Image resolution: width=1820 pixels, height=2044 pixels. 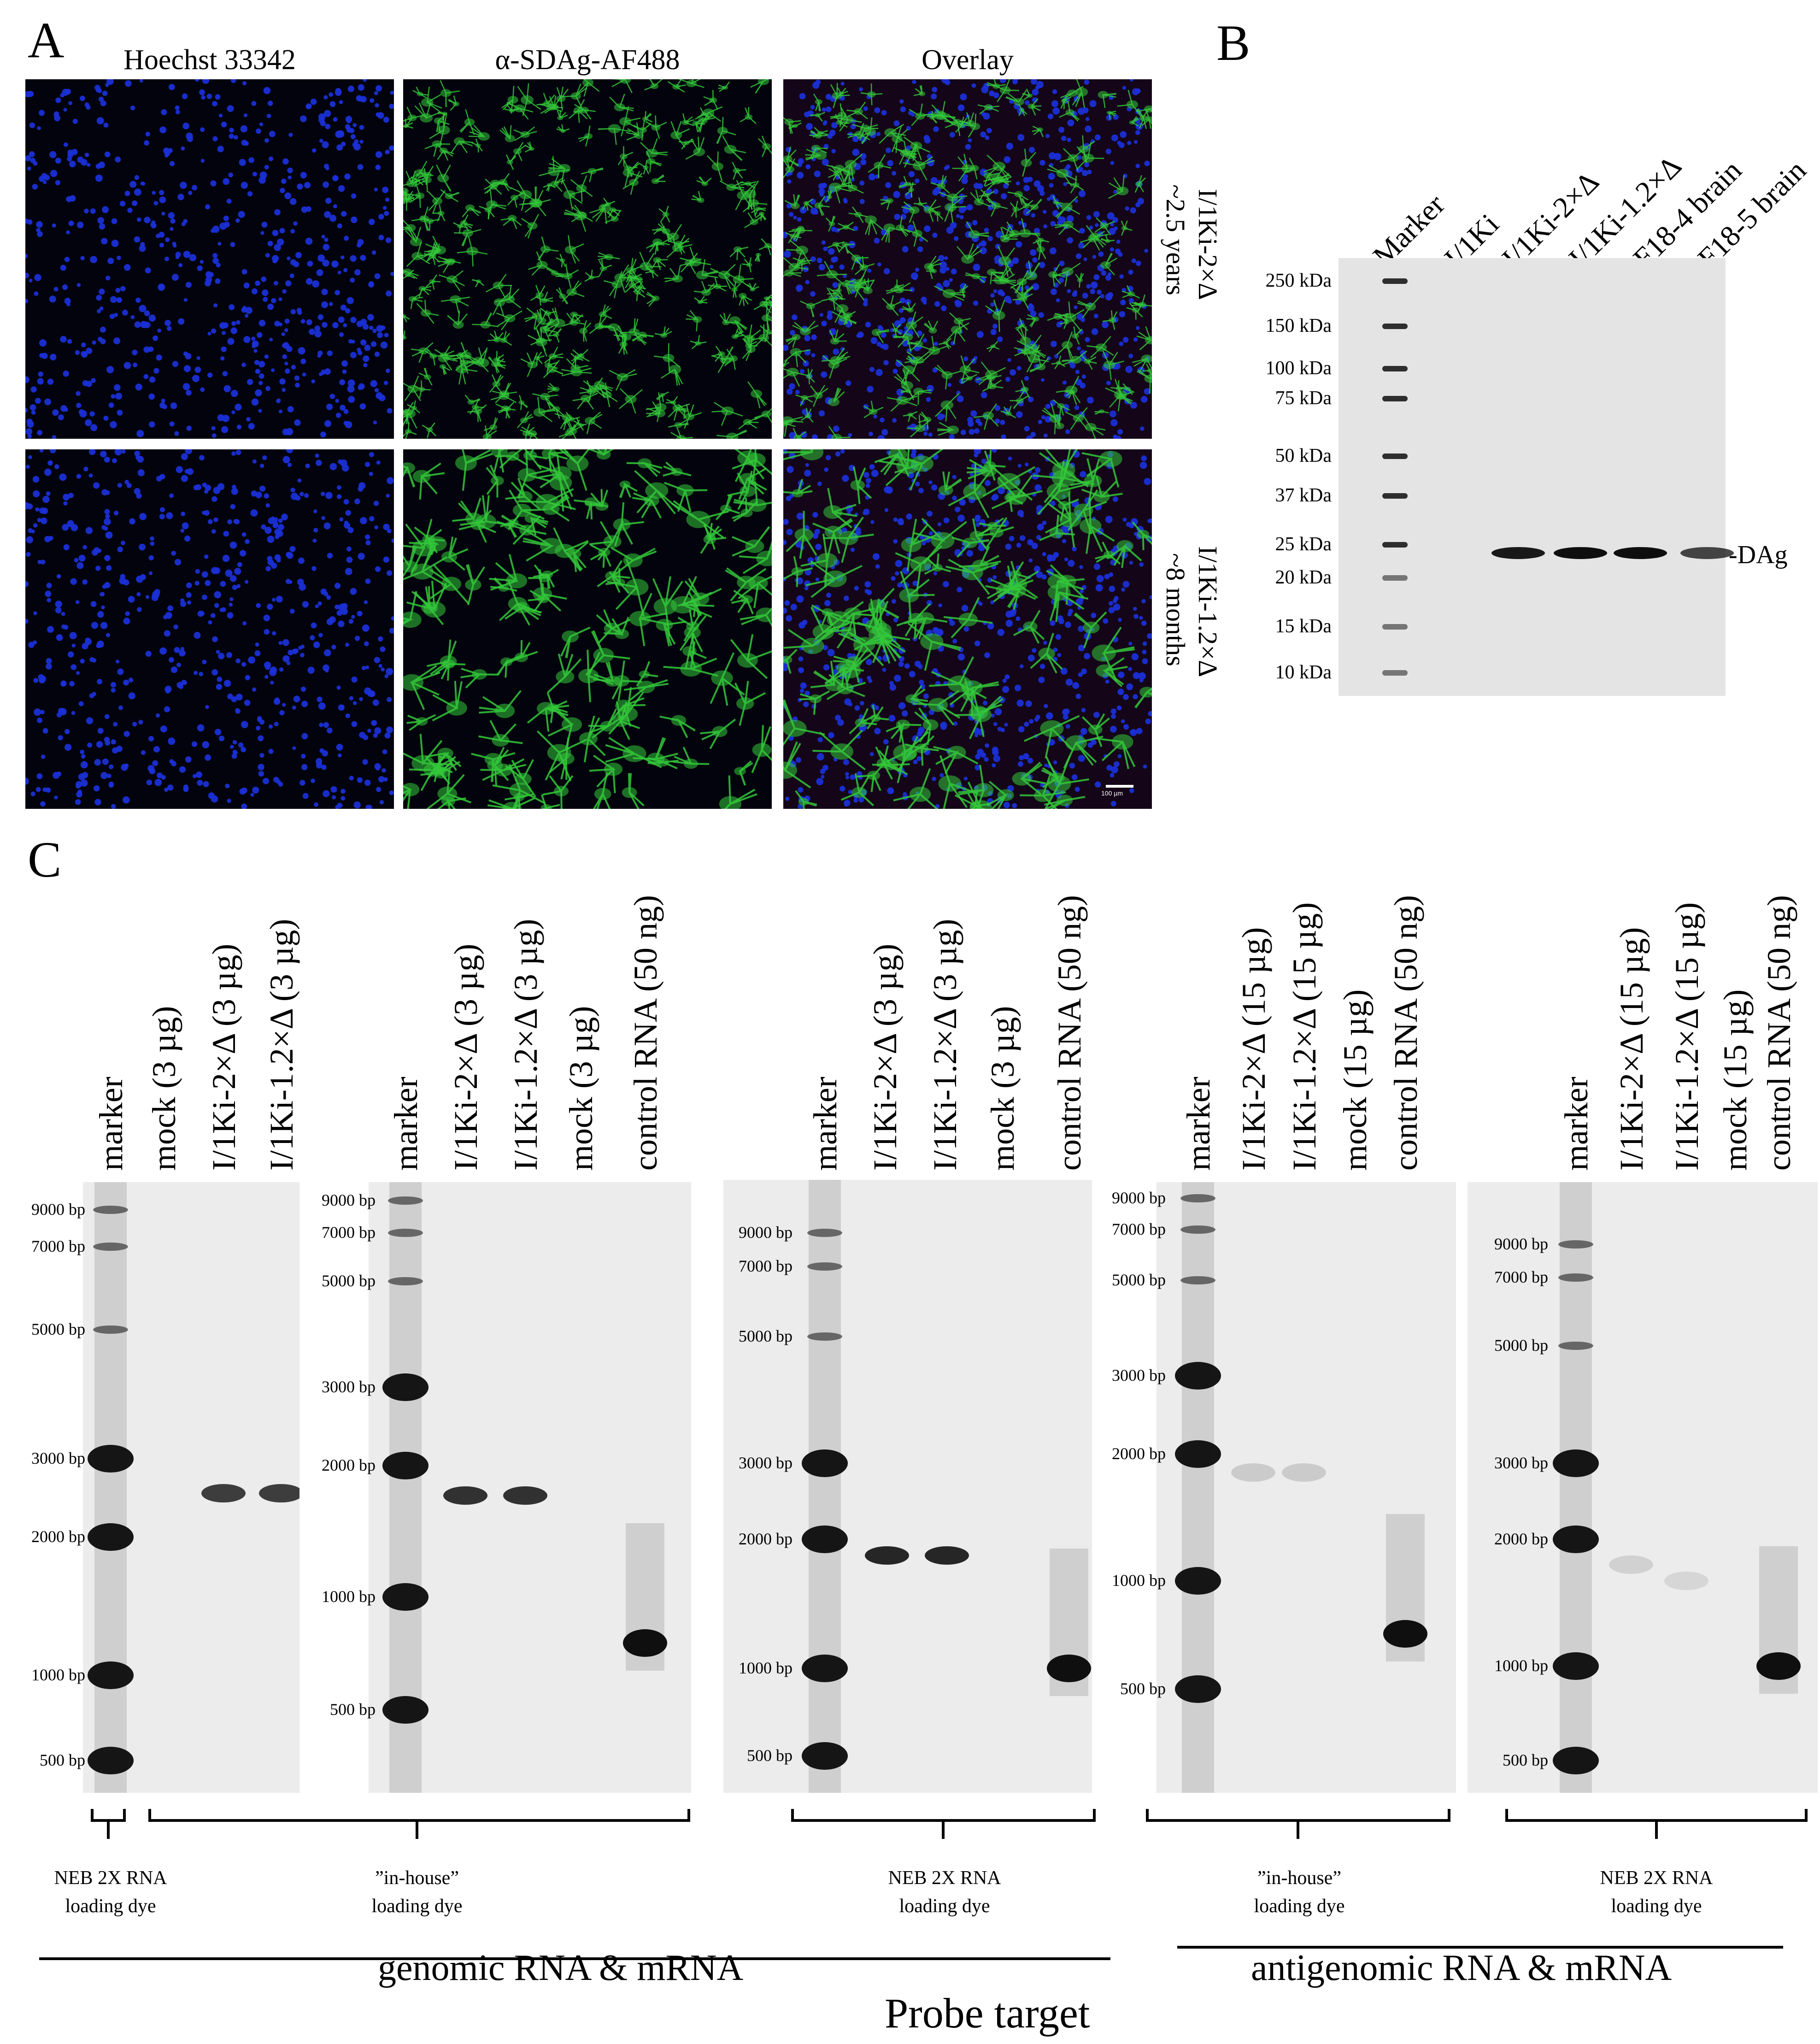 What do you see at coordinates (209, 60) in the screenshot?
I see `column-title-hoechst: Hoechst 33342` at bounding box center [209, 60].